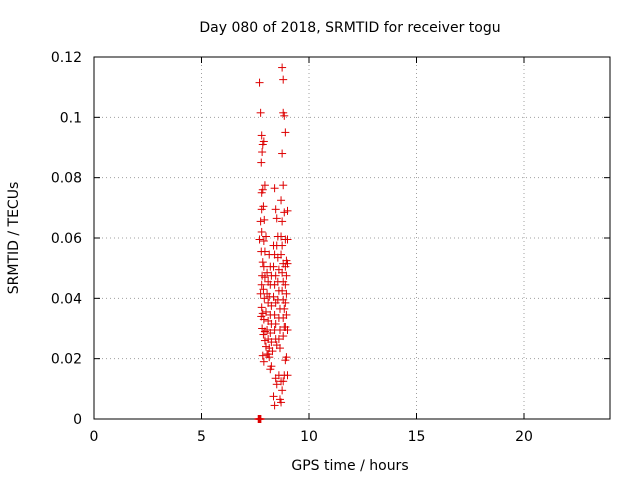 This screenshot has height=485, width=640. Describe the element at coordinates (349, 466) in the screenshot. I see `x-axis-label: GPS time / hours` at that location.